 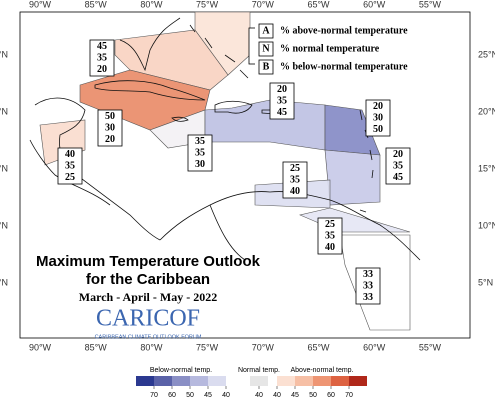 I want to click on colorbar-tick-label: 40, so click(x=277, y=395).